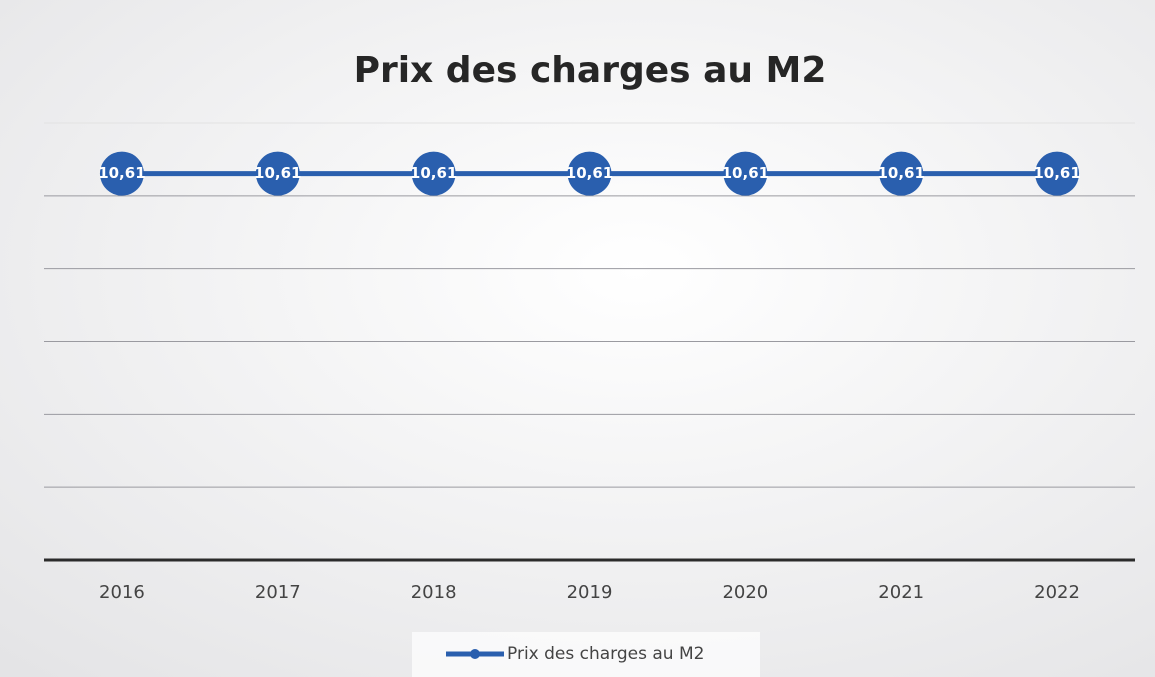 The image size is (1155, 677). Describe the element at coordinates (901, 592) in the screenshot. I see `x-tick-label: 2021` at that location.